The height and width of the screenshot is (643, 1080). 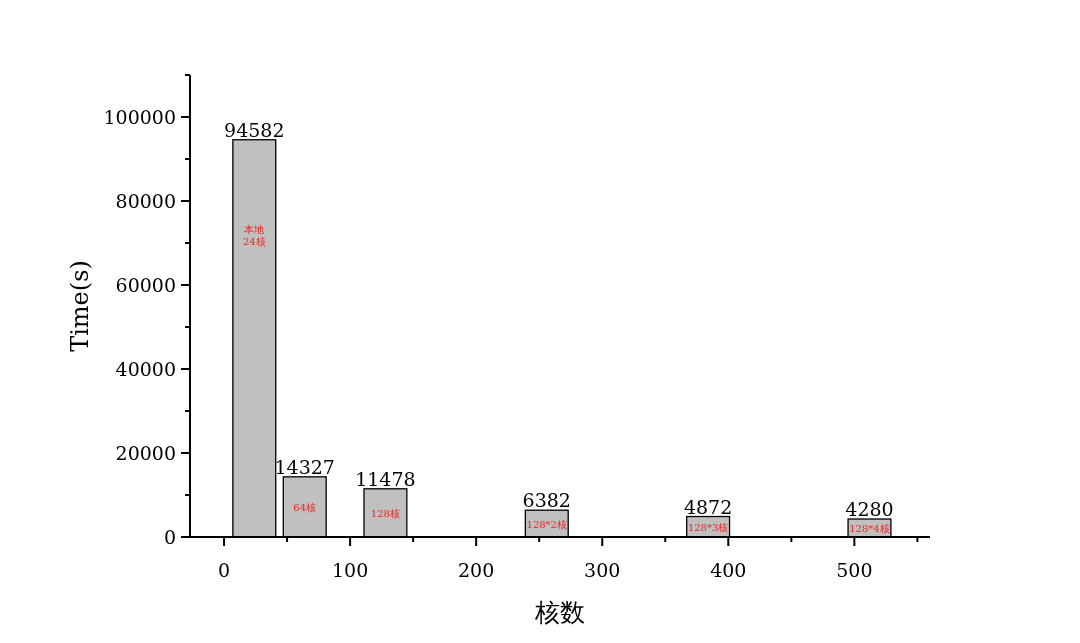 What do you see at coordinates (145, 453) in the screenshot?
I see `y-tick-label: 20000` at bounding box center [145, 453].